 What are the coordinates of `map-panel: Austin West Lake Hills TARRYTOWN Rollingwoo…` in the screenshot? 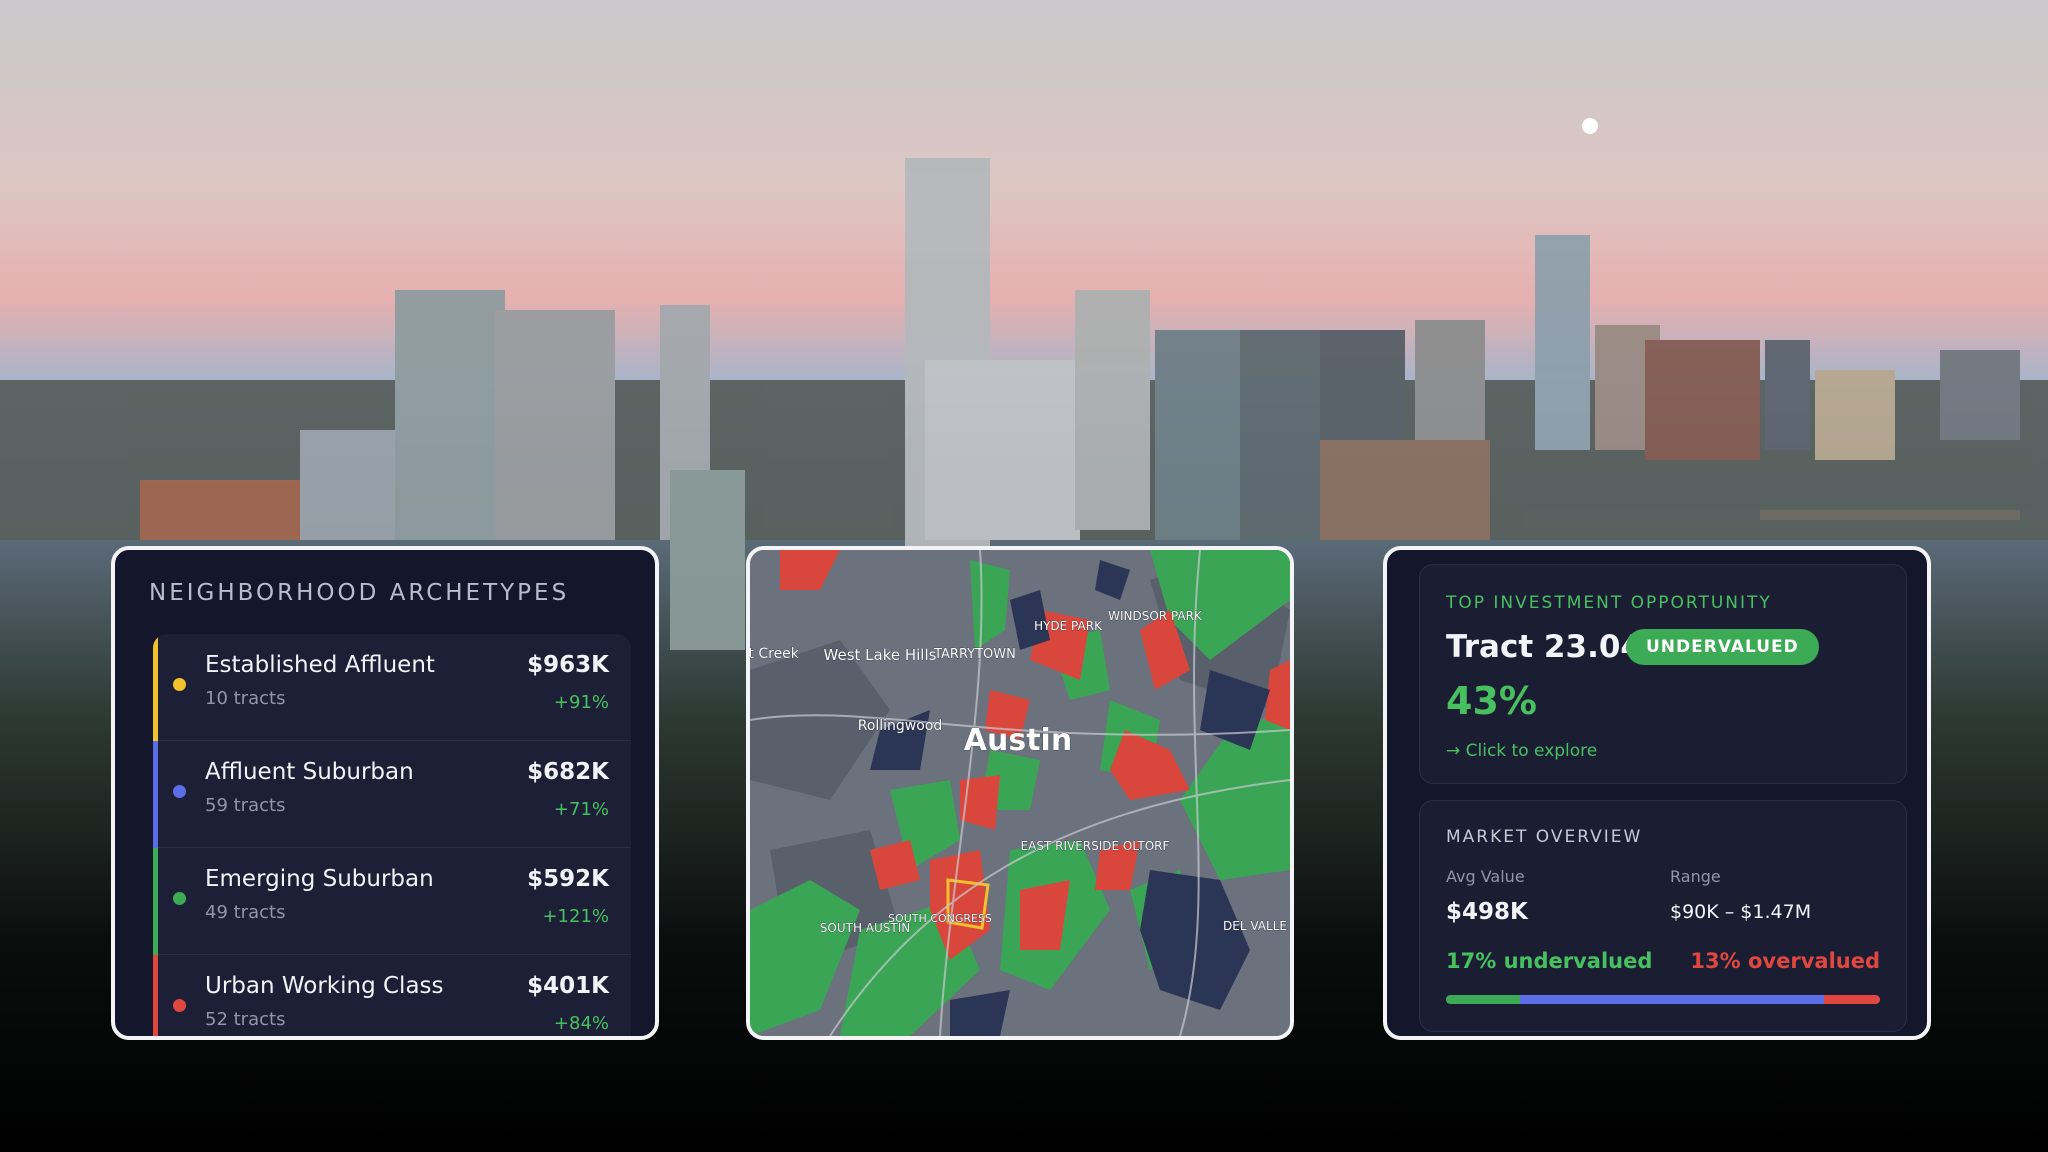 It's located at (1020, 793).